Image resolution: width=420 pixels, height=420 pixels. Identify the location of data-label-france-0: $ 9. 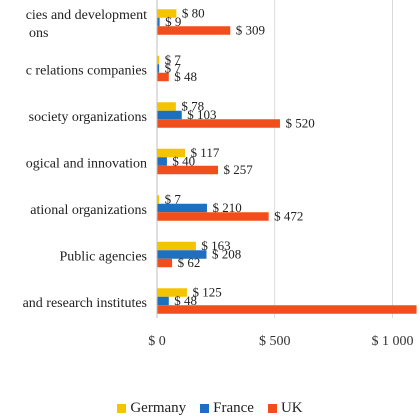
(173, 21).